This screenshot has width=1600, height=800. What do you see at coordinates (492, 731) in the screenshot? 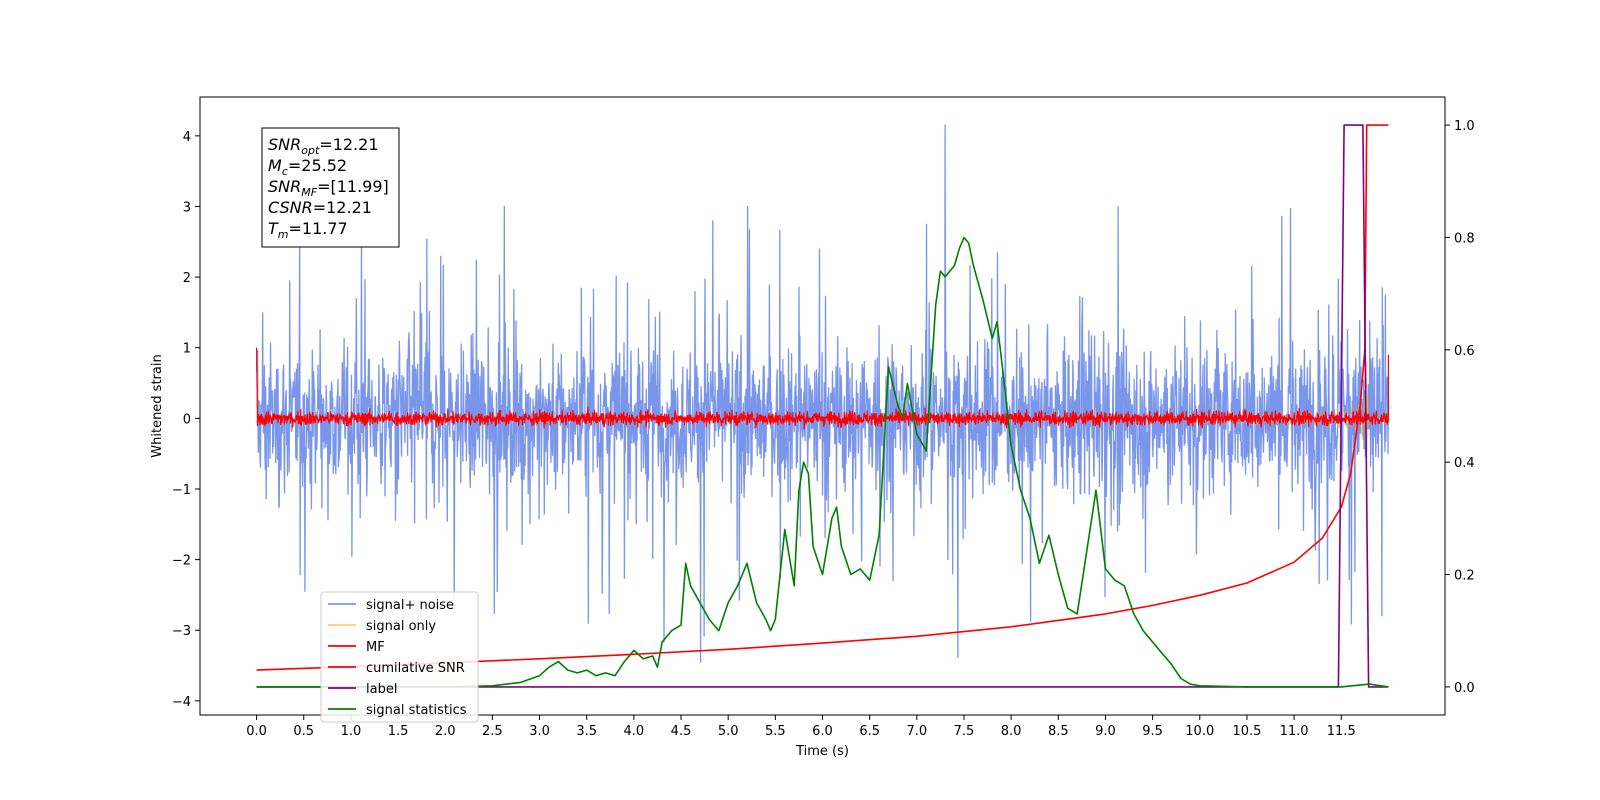
I see `x-tick-label: 2.5` at bounding box center [492, 731].